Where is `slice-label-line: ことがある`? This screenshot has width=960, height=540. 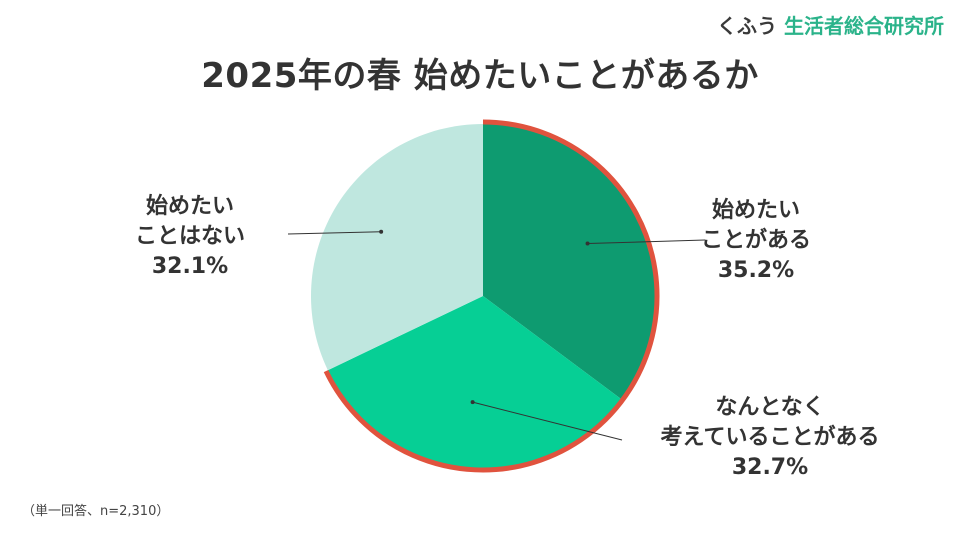
slice-label-line: ことがある is located at coordinates (755, 240).